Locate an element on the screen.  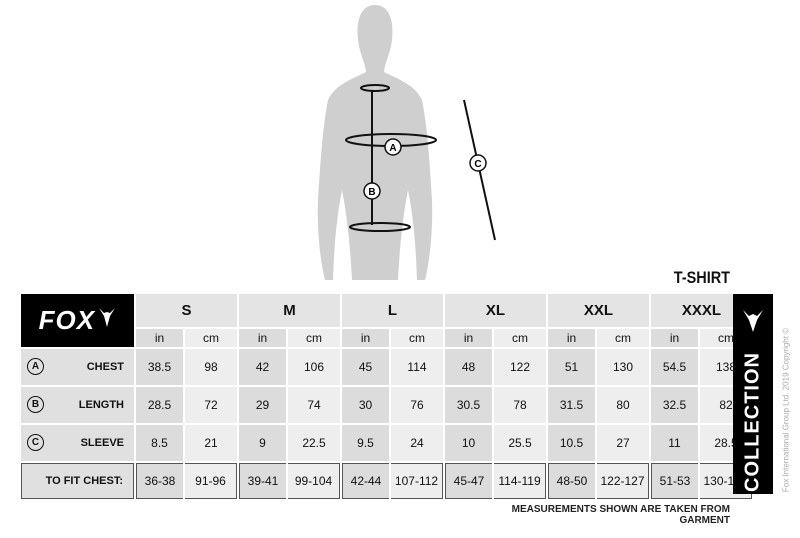
table-cell: 76 is located at coordinates (417, 405).